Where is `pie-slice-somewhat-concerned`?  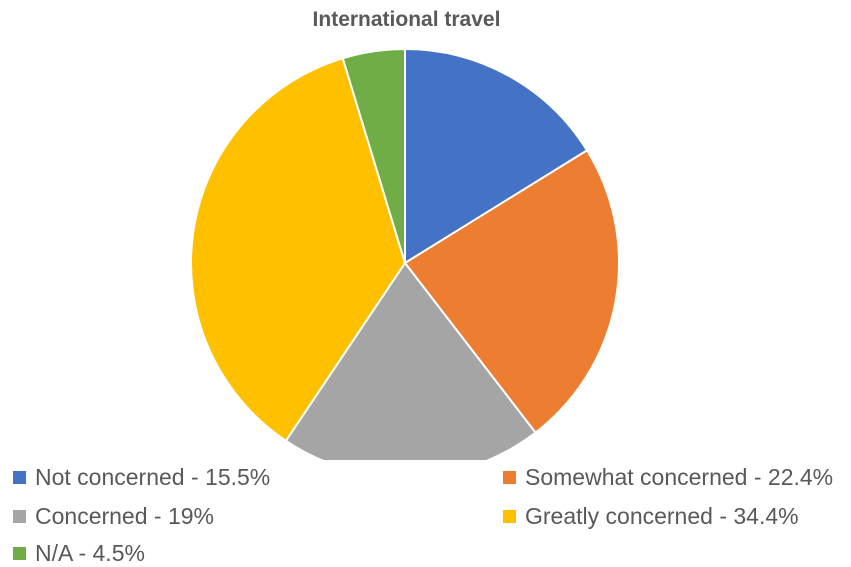
pie-slice-somewhat-concerned is located at coordinates (511, 292).